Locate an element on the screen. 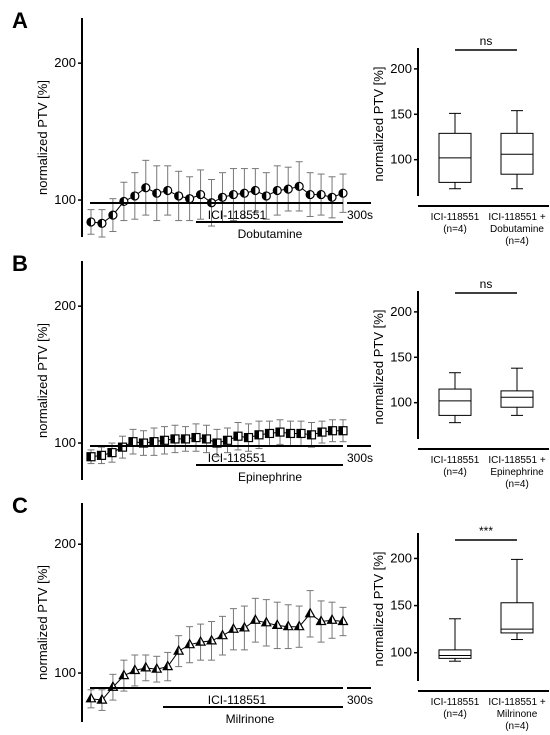  significance-label: ns is located at coordinates (486, 41).